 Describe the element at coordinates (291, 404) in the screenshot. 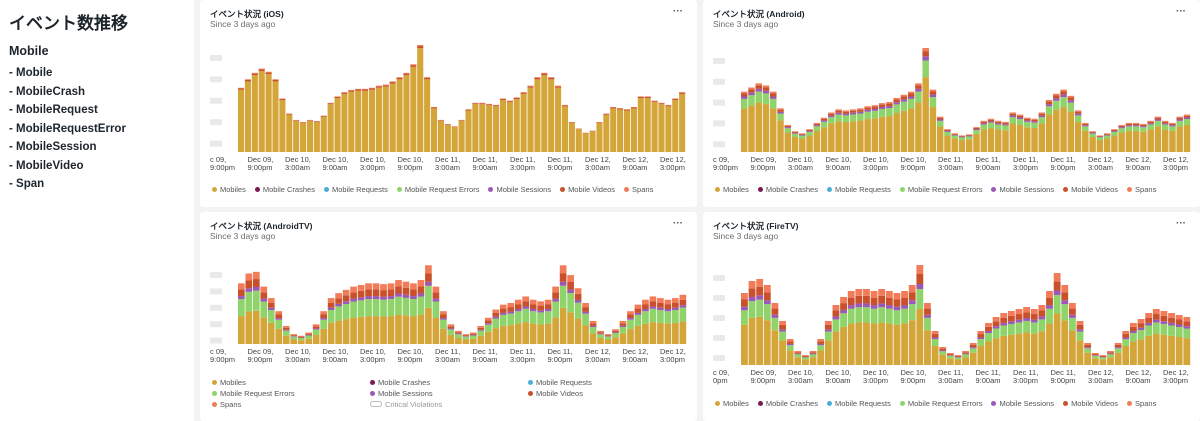

I see `legend-item: Spans` at that location.